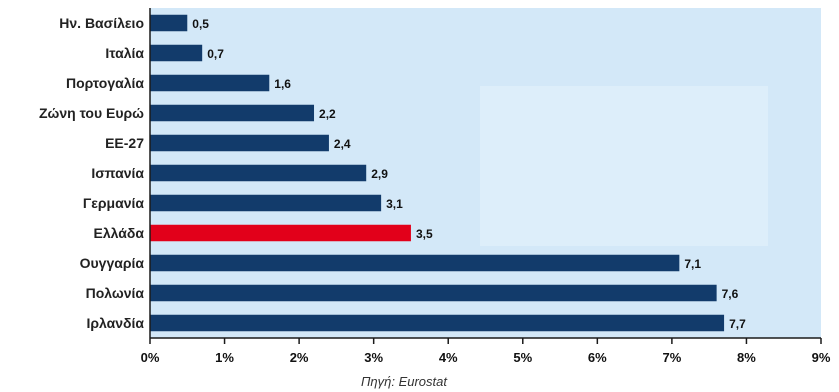 Image resolution: width=839 pixels, height=392 pixels. Describe the element at coordinates (215, 54) in the screenshot. I see `value-label: 0,7` at that location.